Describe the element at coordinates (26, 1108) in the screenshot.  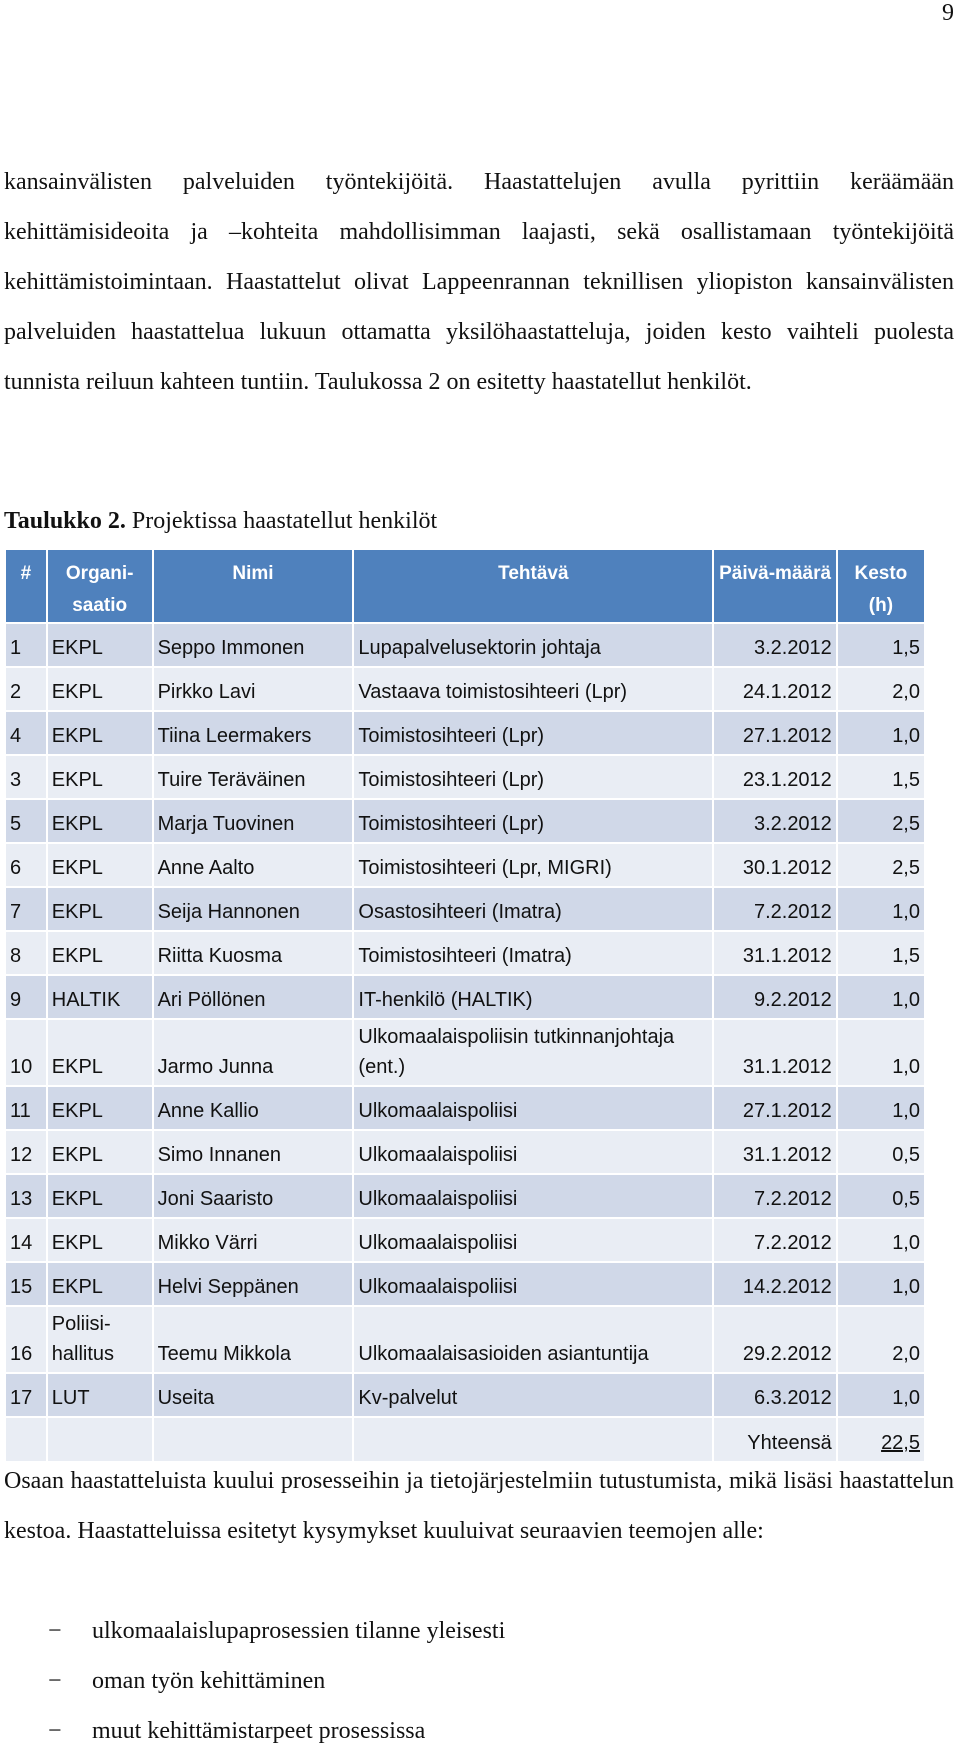
I see `cell-number: 11` at that location.